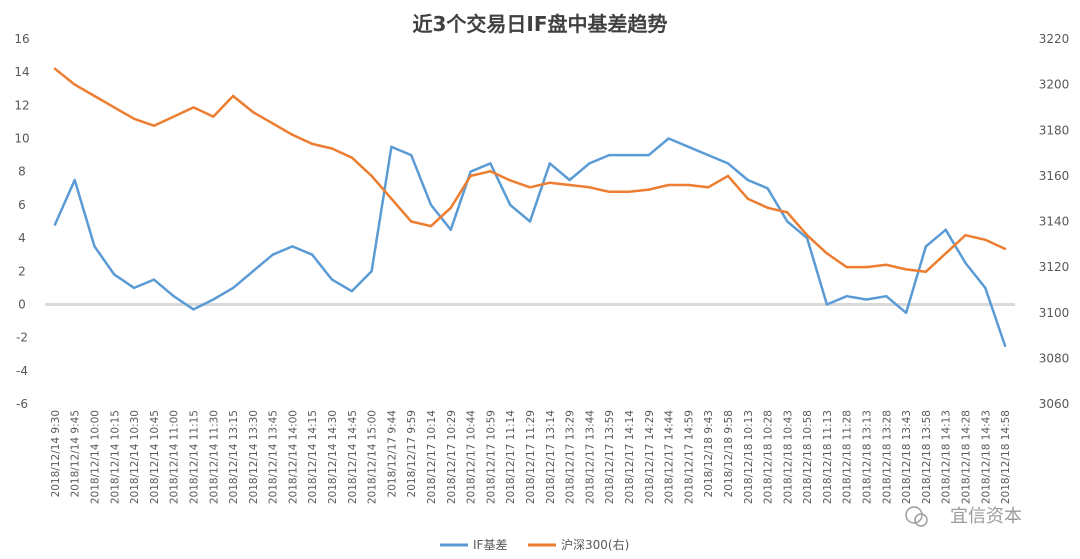 The image size is (1080, 559). What do you see at coordinates (921, 520) in the screenshot?
I see `wechat-icon-inner` at bounding box center [921, 520].